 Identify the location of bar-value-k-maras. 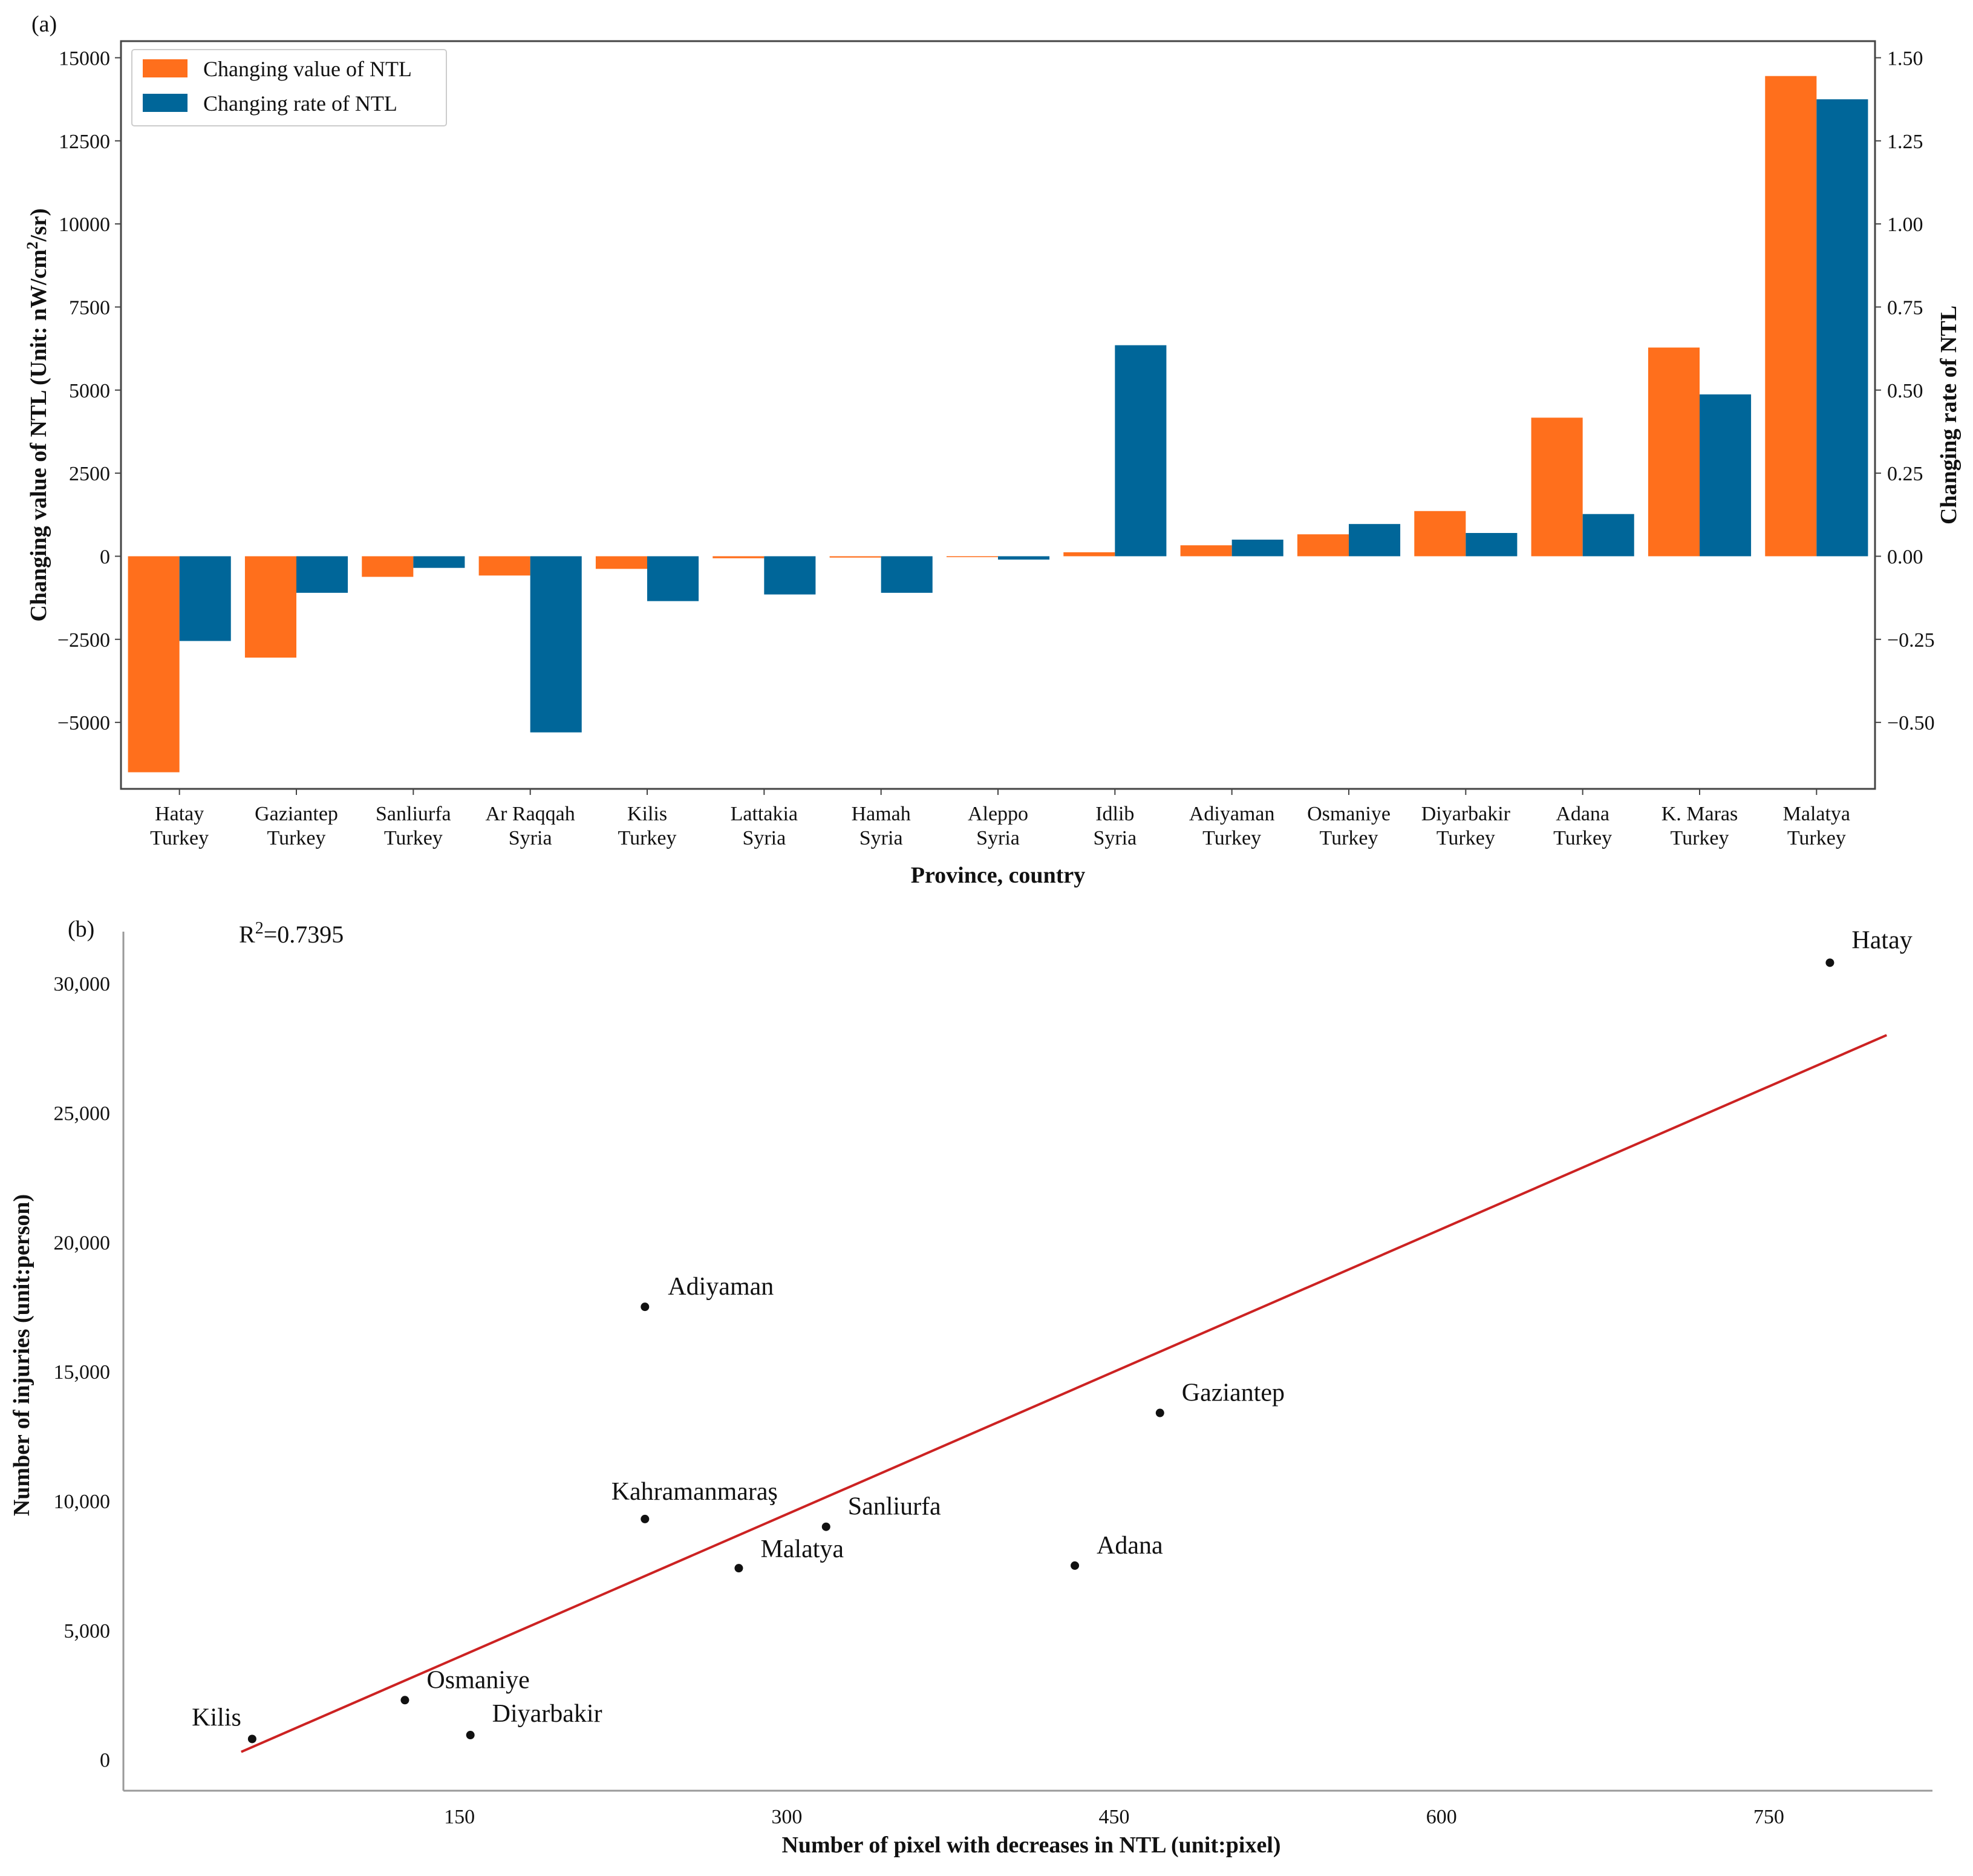
(1674, 452).